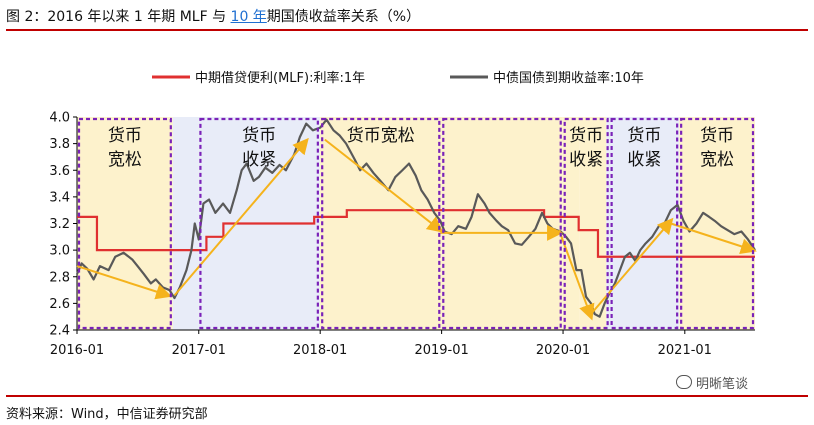 The height and width of the screenshot is (425, 814). What do you see at coordinates (125, 160) in the screenshot?
I see `regime-label-0-line2: 宽松` at bounding box center [125, 160].